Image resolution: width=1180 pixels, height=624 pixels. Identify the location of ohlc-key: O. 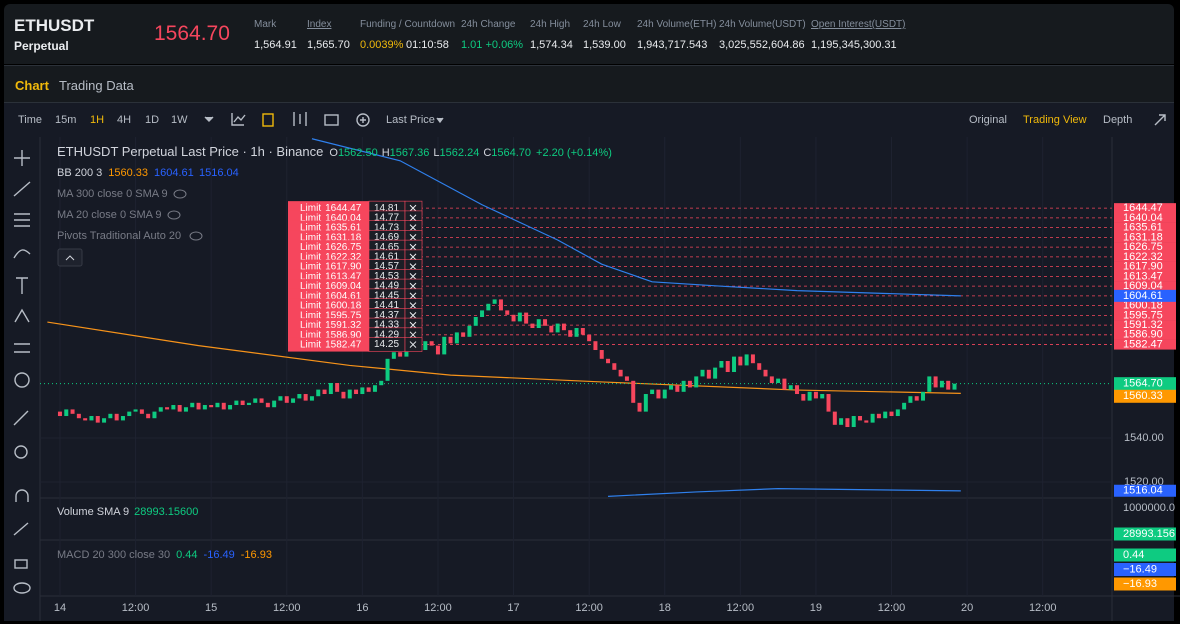
(333, 153).